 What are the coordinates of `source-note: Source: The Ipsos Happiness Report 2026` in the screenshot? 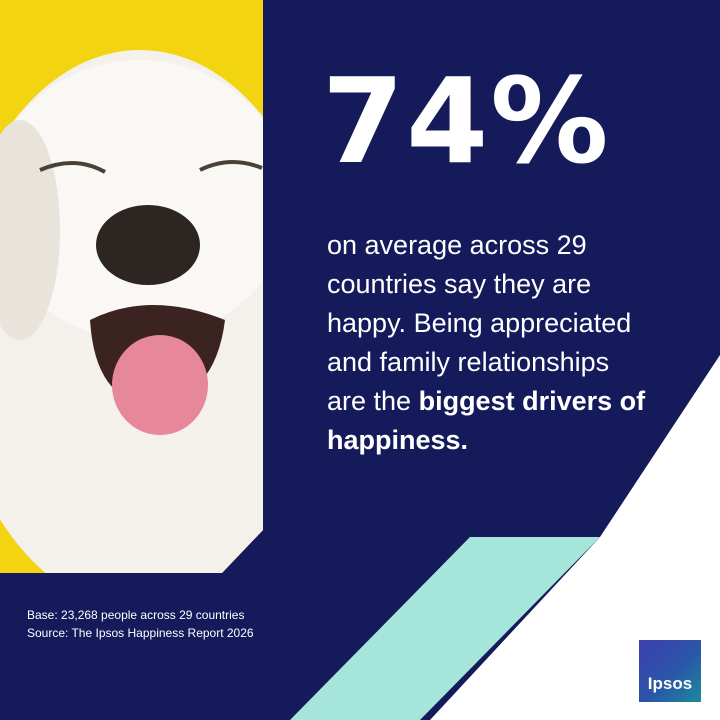 It's located at (140, 633).